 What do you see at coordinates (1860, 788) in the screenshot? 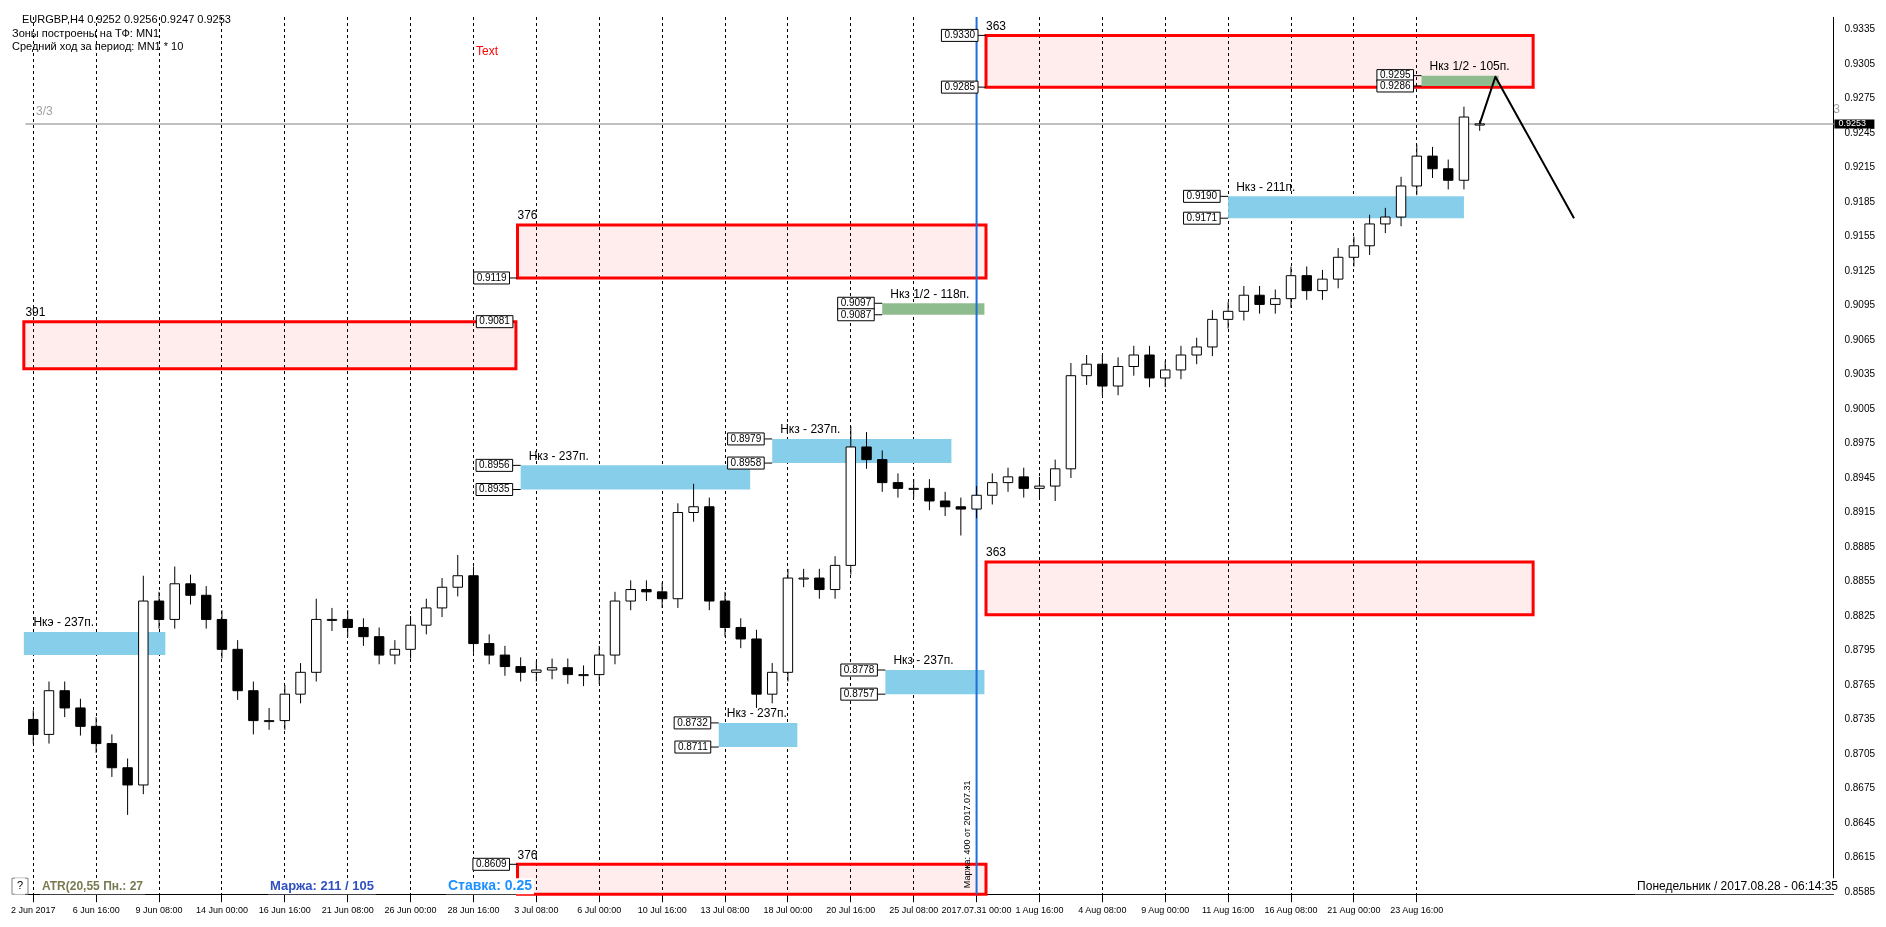
I see `y-tick-label: 0.8675` at bounding box center [1860, 788].